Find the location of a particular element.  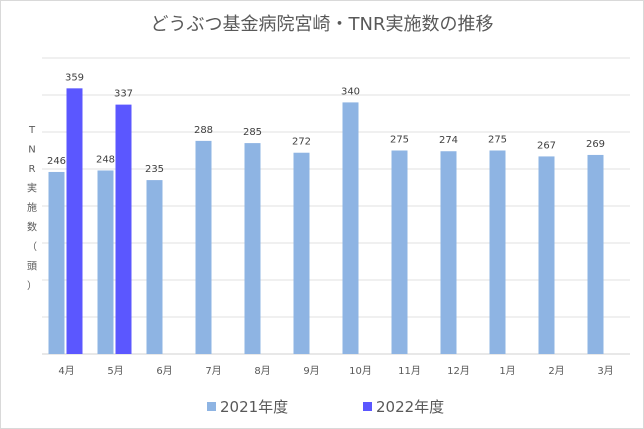

data-label: 274 is located at coordinates (448, 140).